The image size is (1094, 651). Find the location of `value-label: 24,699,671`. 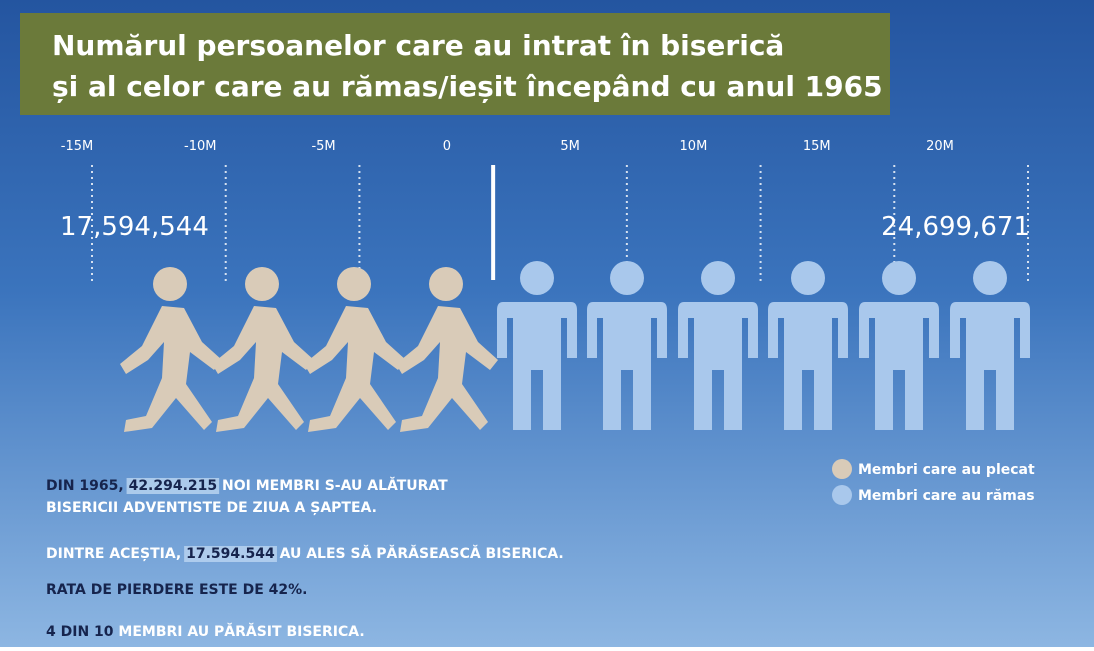

value-label: 24,699,671 is located at coordinates (955, 227).